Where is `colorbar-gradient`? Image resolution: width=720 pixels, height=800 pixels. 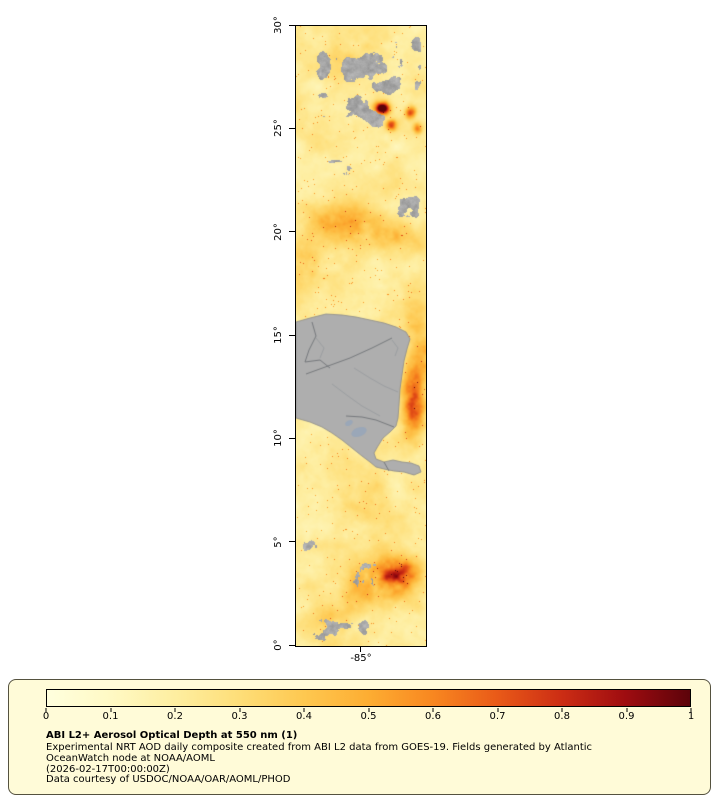
colorbar-gradient is located at coordinates (368, 698).